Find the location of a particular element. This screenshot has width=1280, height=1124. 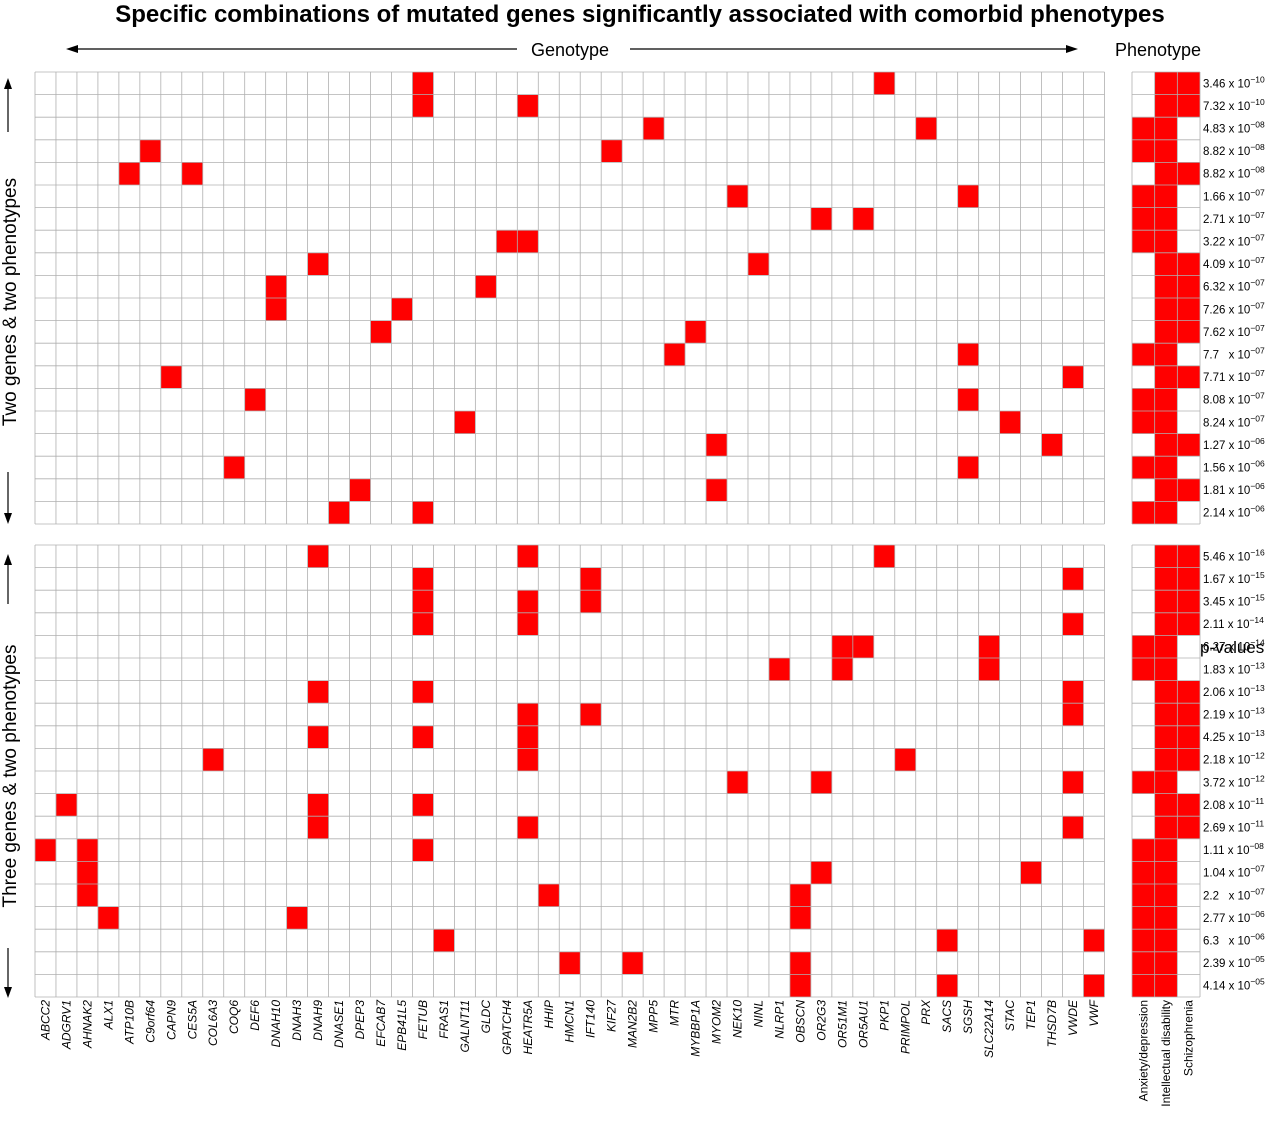

pvalue-label: 1.81 x 10−06 is located at coordinates (1234, 489).